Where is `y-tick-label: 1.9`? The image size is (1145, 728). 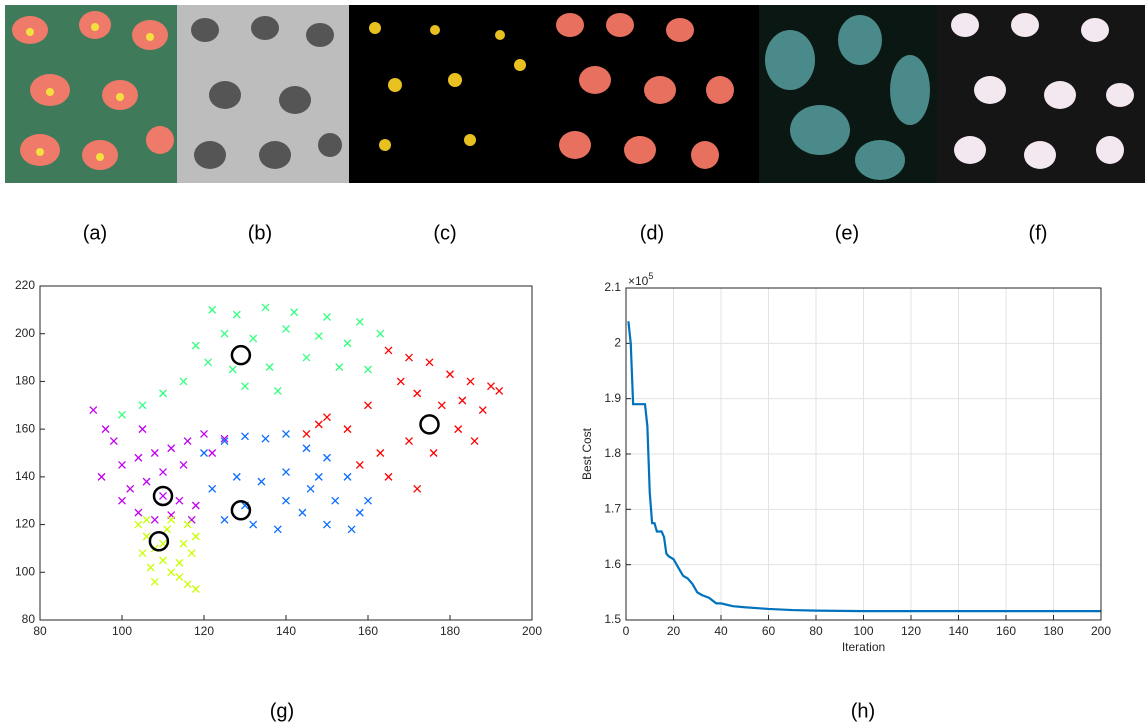 y-tick-label: 1.9 is located at coordinates (612, 398).